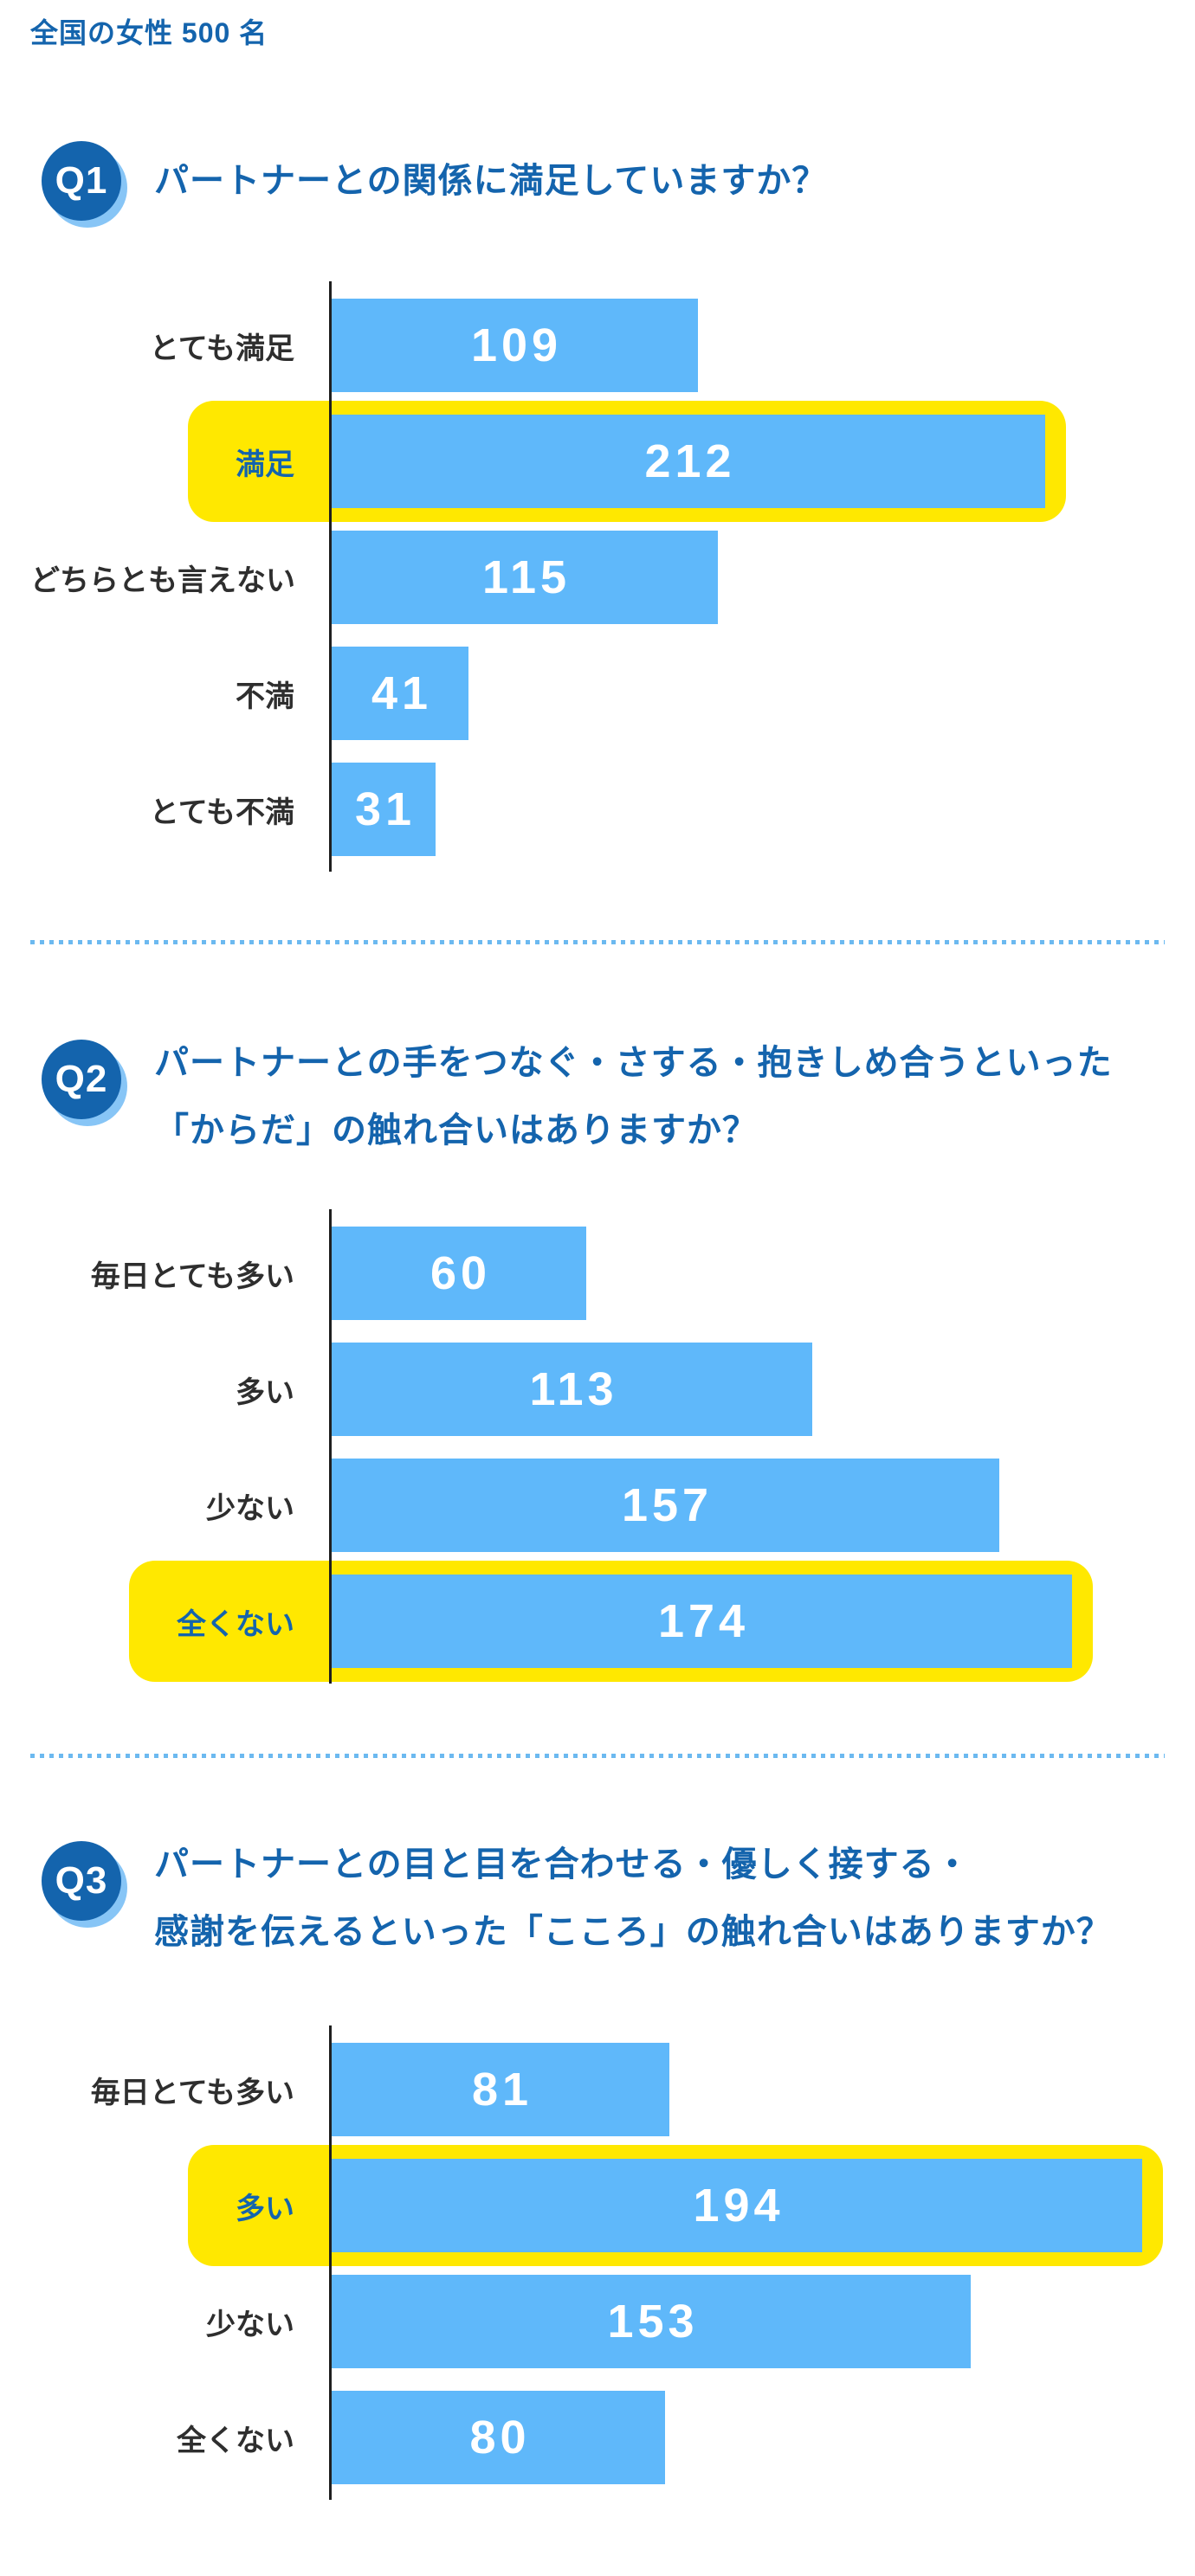  What do you see at coordinates (149, 32) in the screenshot?
I see `sample-size-note: 全国の女性 500 名` at bounding box center [149, 32].